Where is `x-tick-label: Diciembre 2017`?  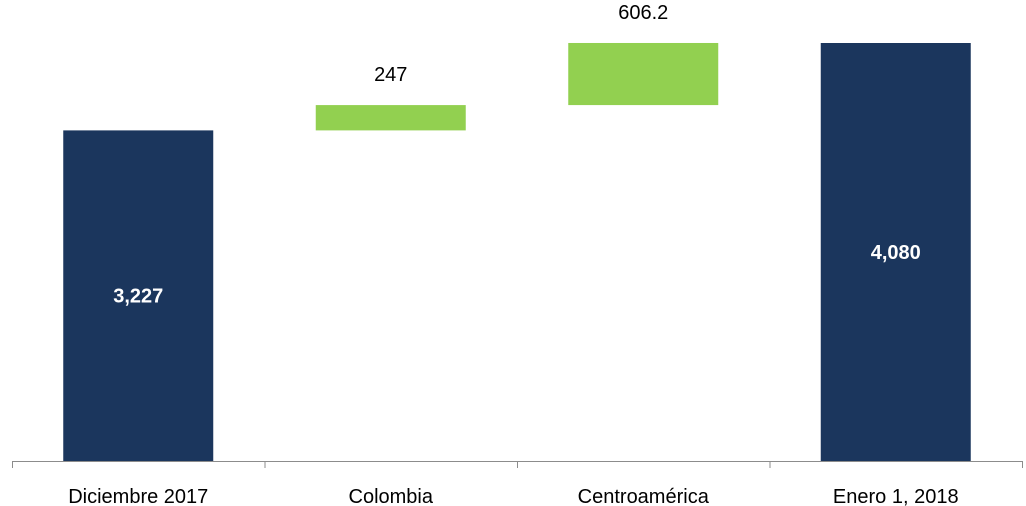 x-tick-label: Diciembre 2017 is located at coordinates (138, 496).